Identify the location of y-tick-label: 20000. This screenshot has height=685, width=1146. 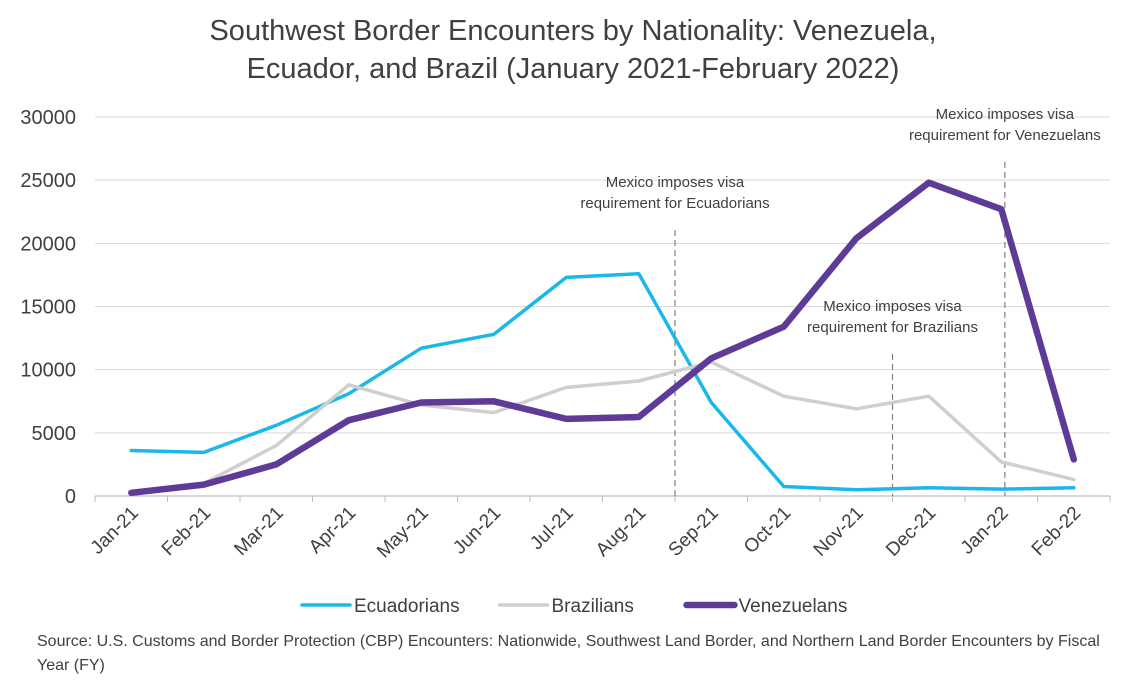
(48, 244).